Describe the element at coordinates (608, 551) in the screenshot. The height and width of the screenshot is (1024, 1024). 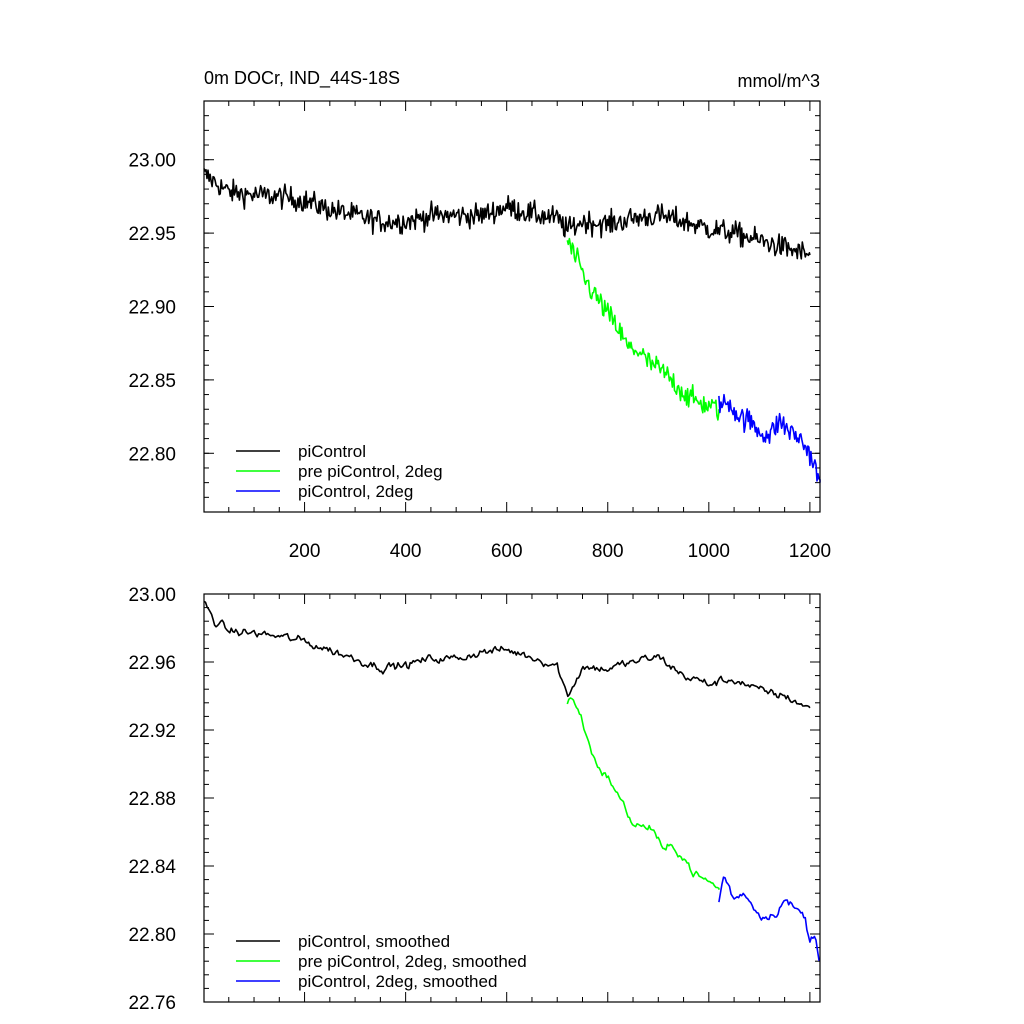
I see `x-tick-label: 800` at that location.